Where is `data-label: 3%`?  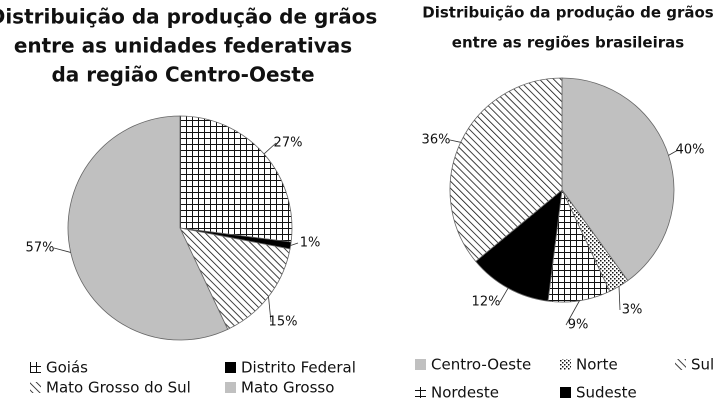
data-label: 3% is located at coordinates (632, 310).